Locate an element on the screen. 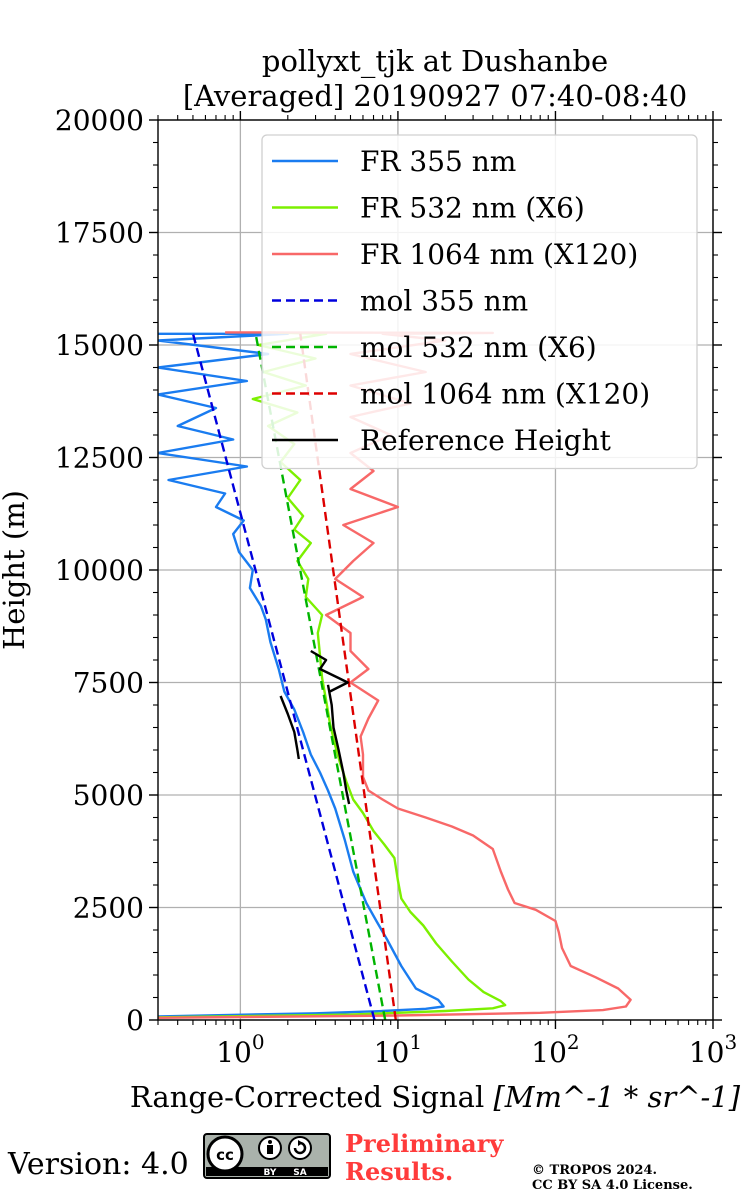  y-tick-label: 2500 is located at coordinates (108, 908).